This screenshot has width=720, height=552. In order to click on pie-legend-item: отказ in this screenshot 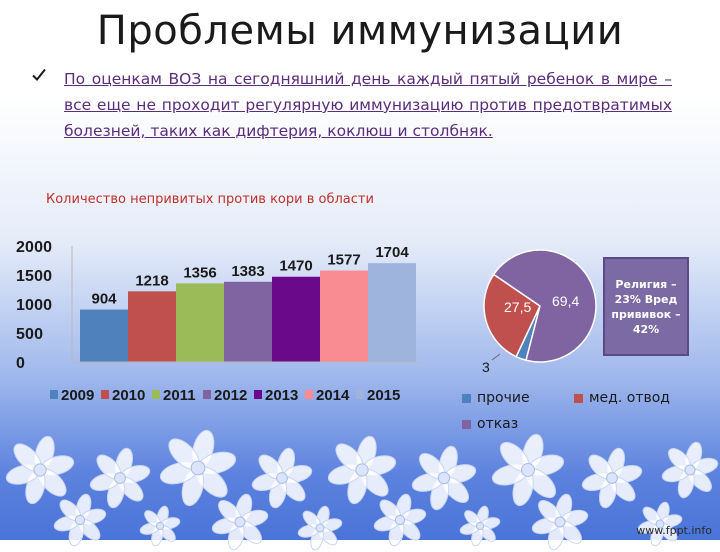, I will do `click(490, 424)`.